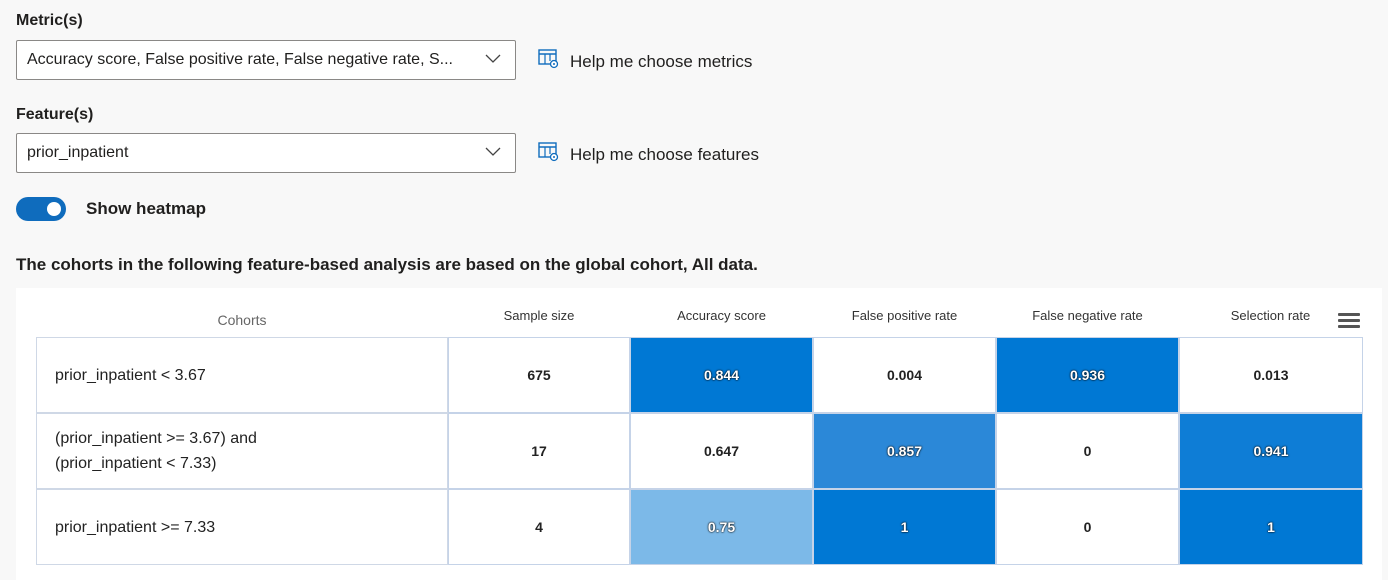 The width and height of the screenshot is (1388, 580). Describe the element at coordinates (54, 209) in the screenshot. I see `toggle-knob` at that location.